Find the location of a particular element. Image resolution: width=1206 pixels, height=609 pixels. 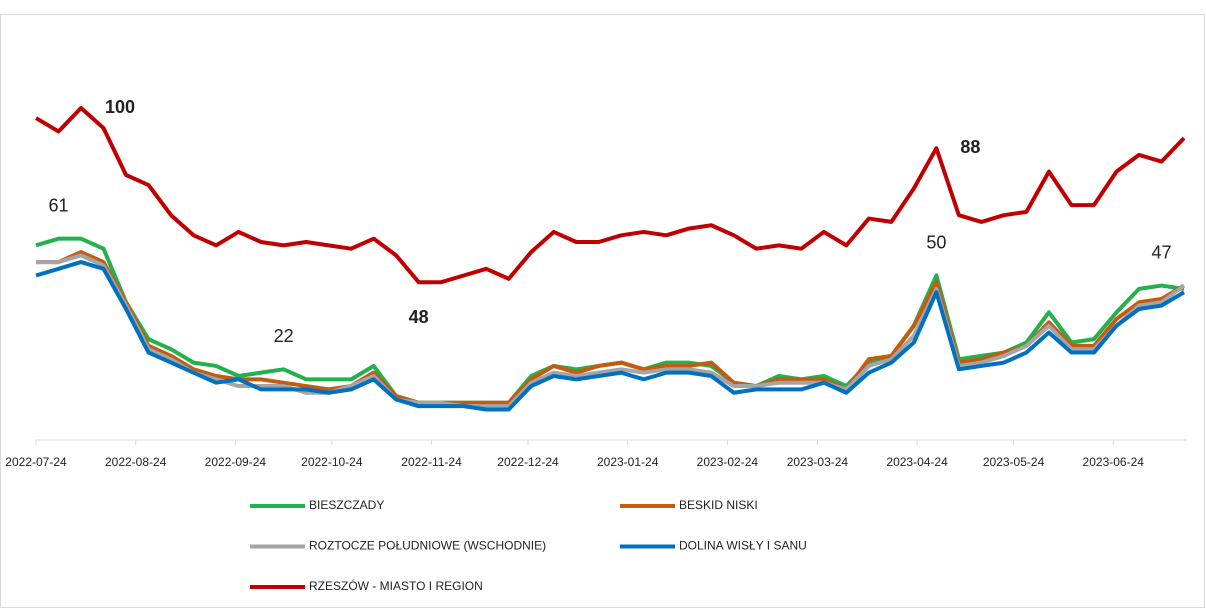

x-tick-label: 2023-05-24 is located at coordinates (1014, 462).